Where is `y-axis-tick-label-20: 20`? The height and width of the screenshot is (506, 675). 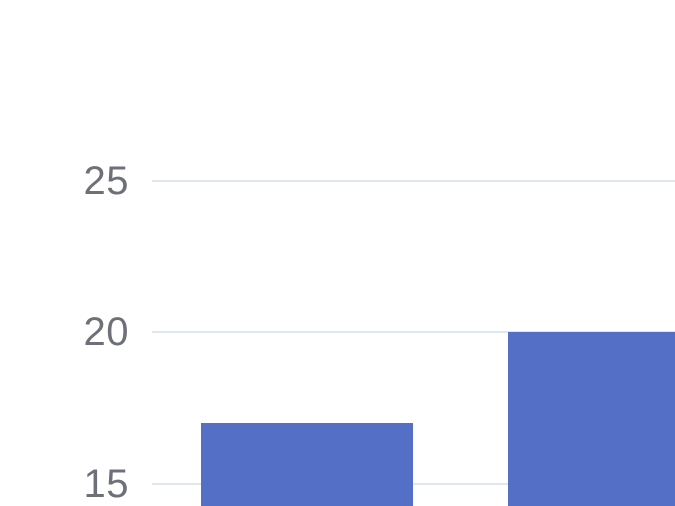 y-axis-tick-label-20: 20 is located at coordinates (106, 332).